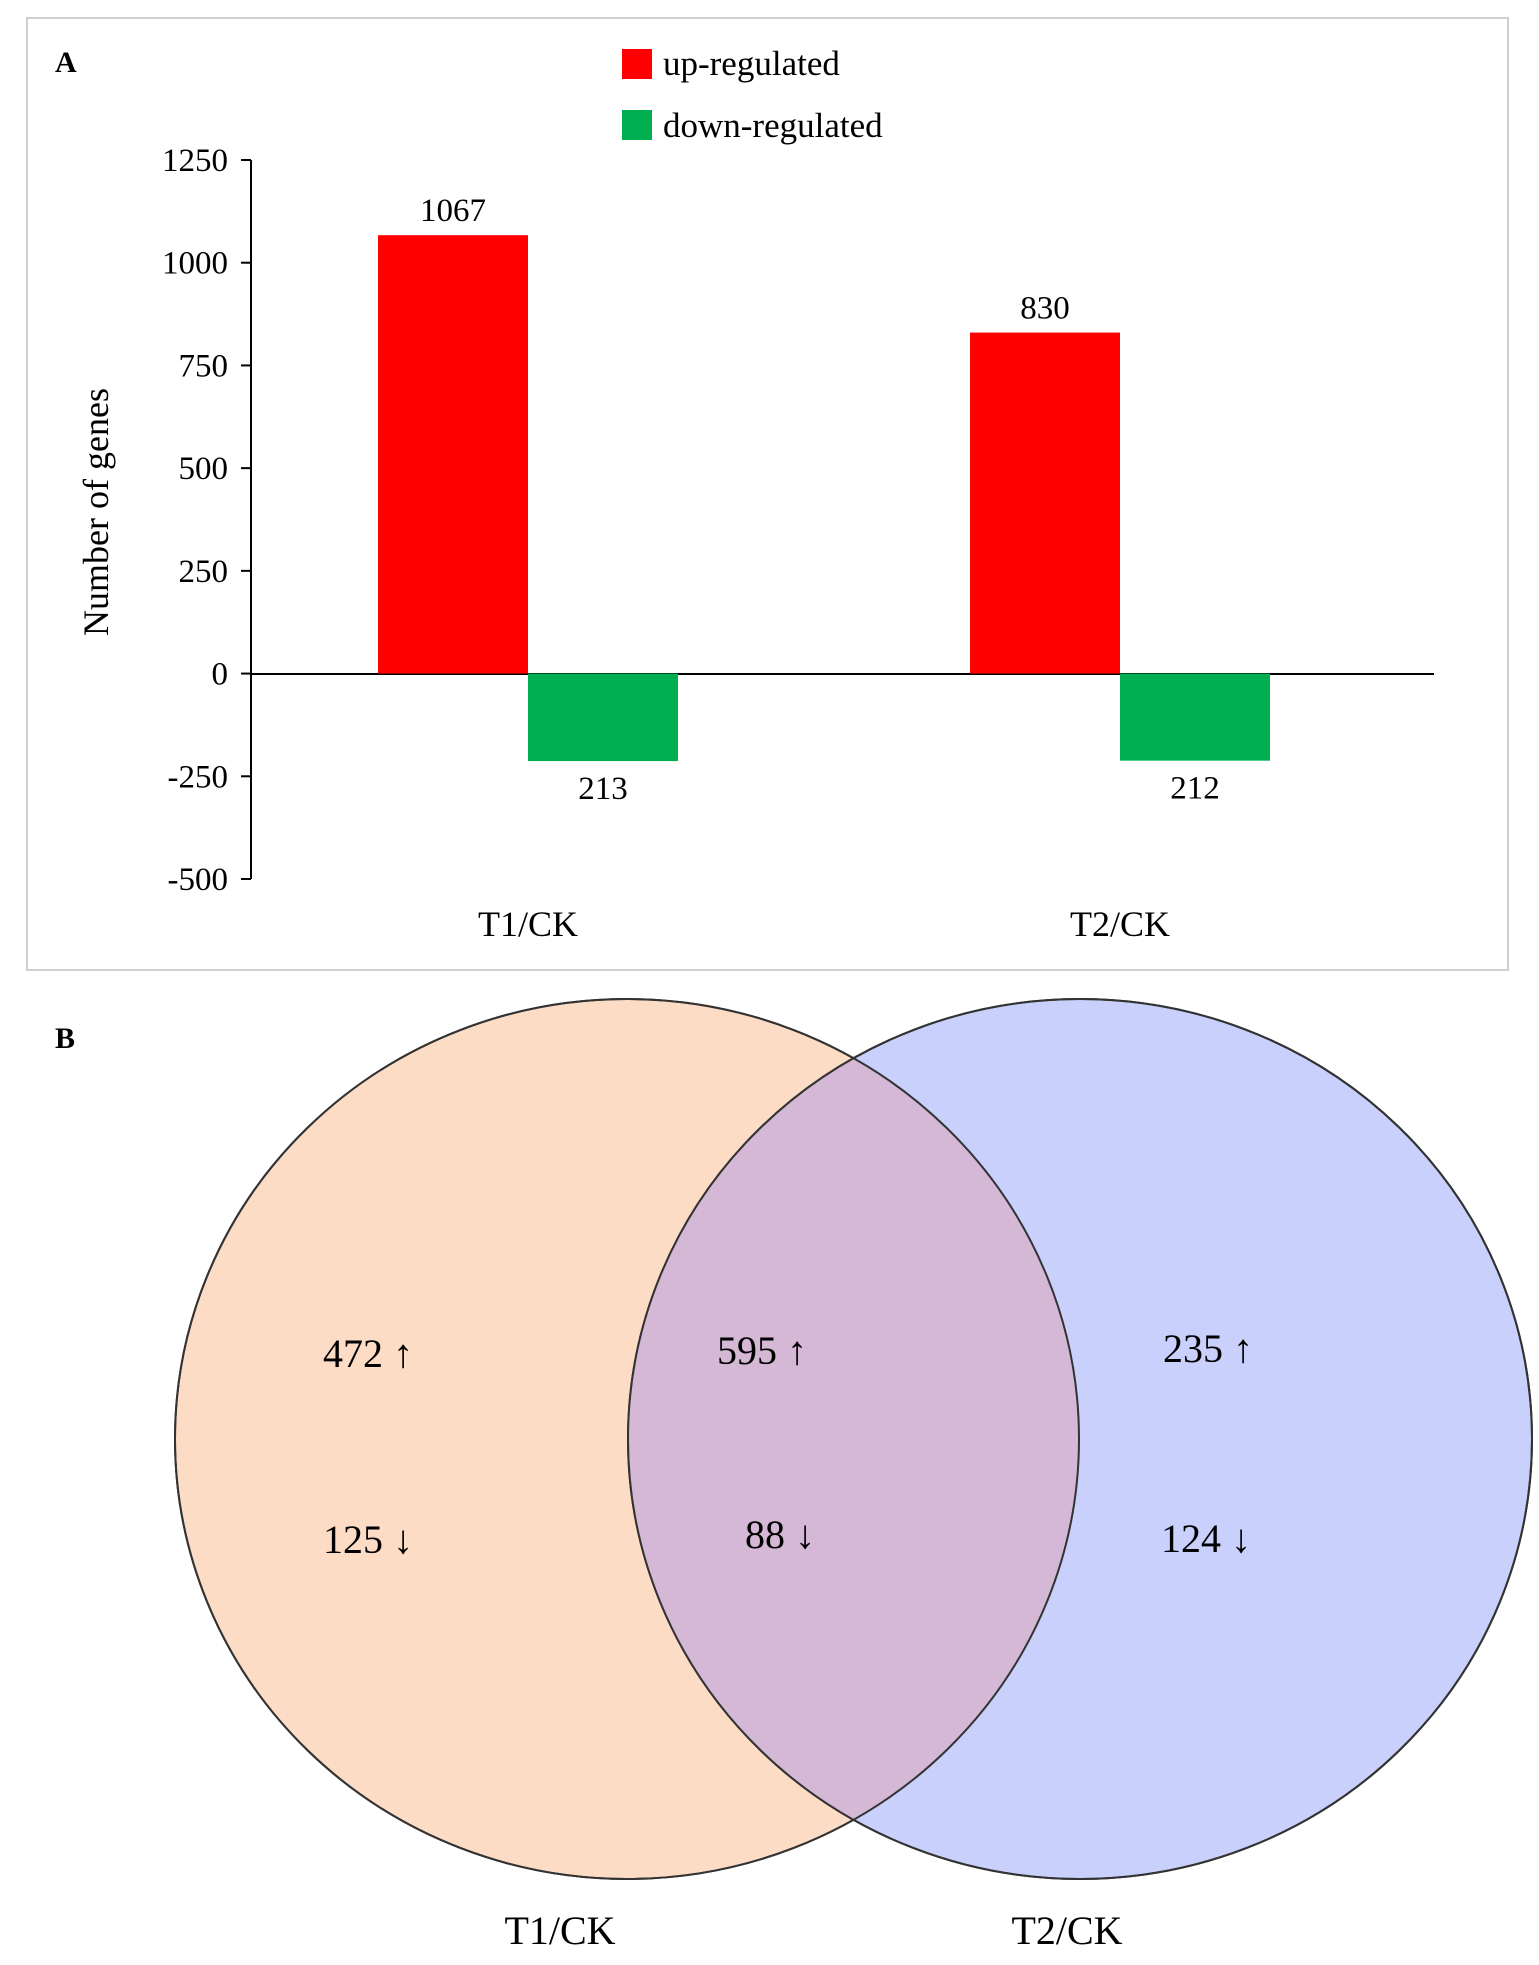 This screenshot has width=1539, height=1965. Describe the element at coordinates (453, 454) in the screenshot. I see `bar-up-regulated-t1-ck` at that location.